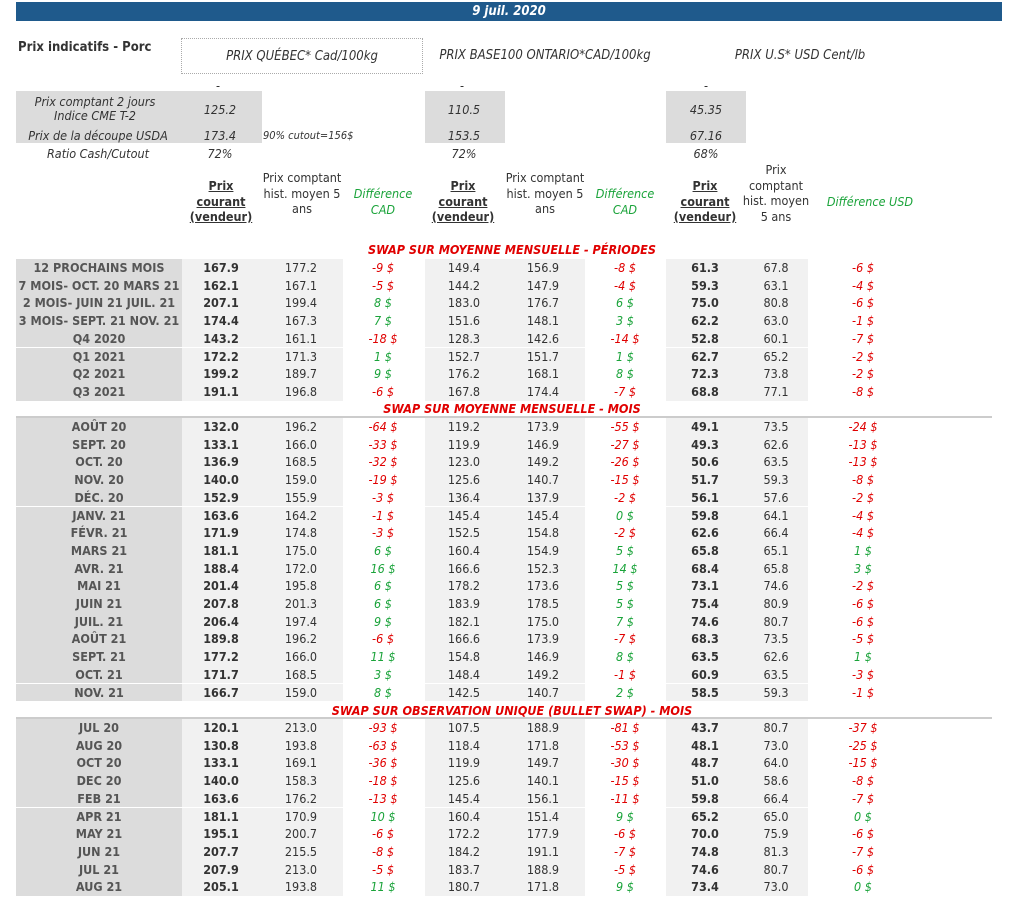  What do you see at coordinates (99, 745) in the screenshot?
I see `row-label: AUG 20` at bounding box center [99, 745].